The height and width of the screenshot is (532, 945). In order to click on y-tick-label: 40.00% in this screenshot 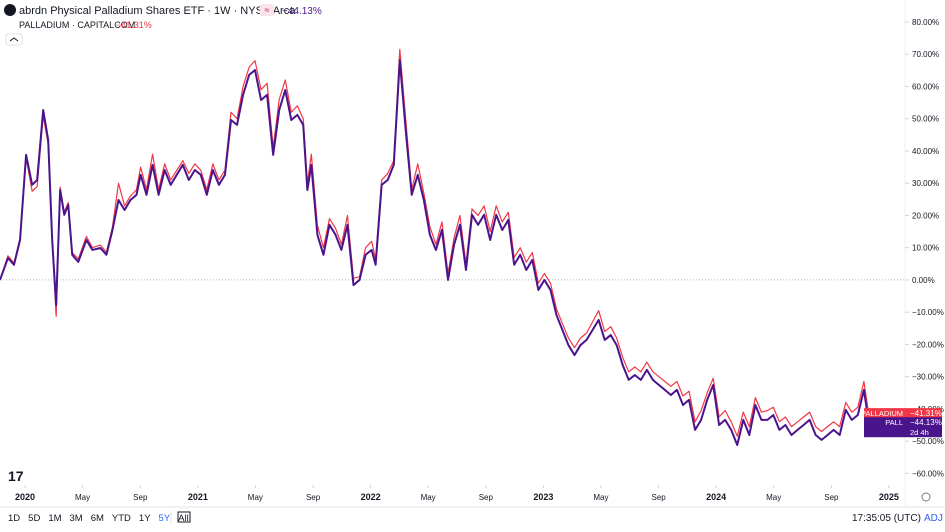, I will do `click(925, 151)`.